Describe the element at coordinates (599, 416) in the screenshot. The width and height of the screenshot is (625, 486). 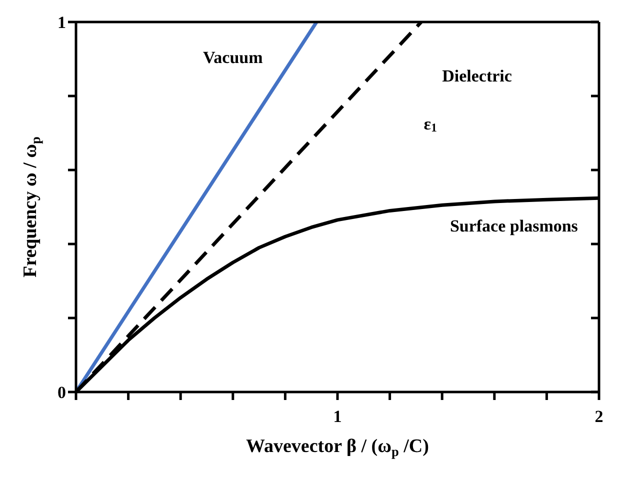
I see `x-tick-label: 2` at that location.